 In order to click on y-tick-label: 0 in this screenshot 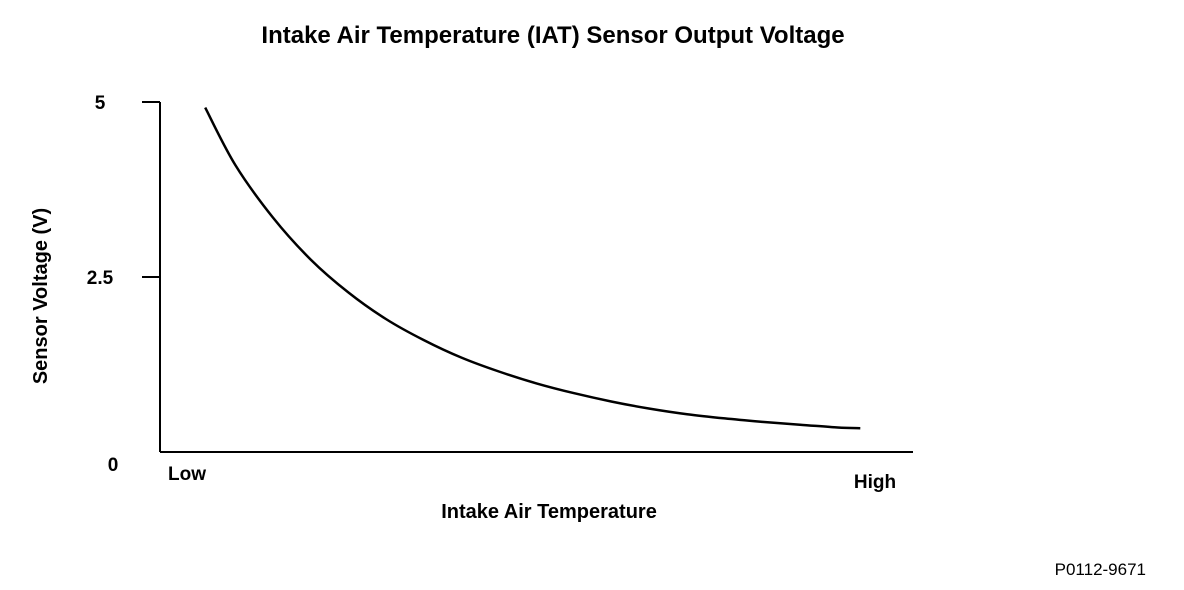, I will do `click(113, 465)`.